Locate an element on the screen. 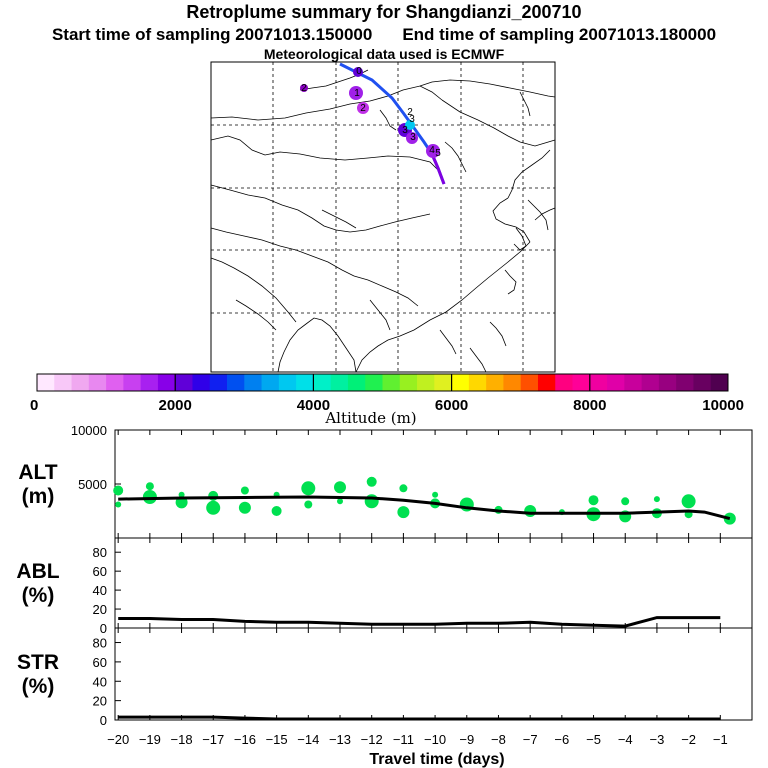  x-tick-label: −10 is located at coordinates (435, 739).